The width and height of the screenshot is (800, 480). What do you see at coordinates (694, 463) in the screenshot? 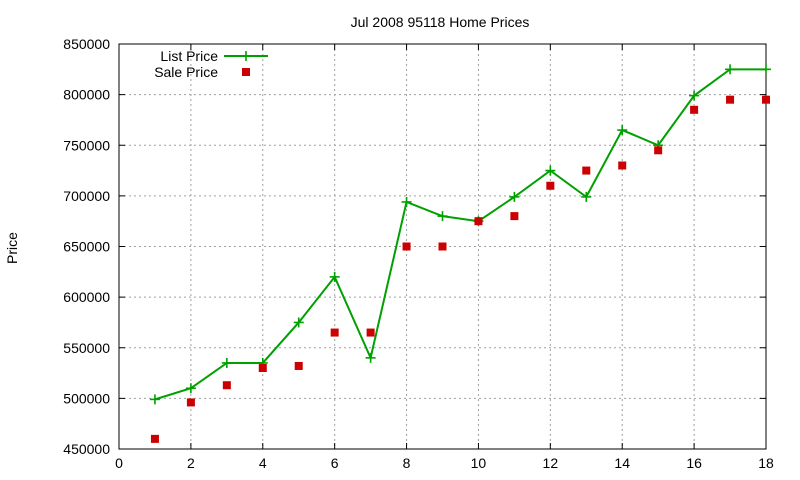
I see `x-tick-label: 16` at bounding box center [694, 463].